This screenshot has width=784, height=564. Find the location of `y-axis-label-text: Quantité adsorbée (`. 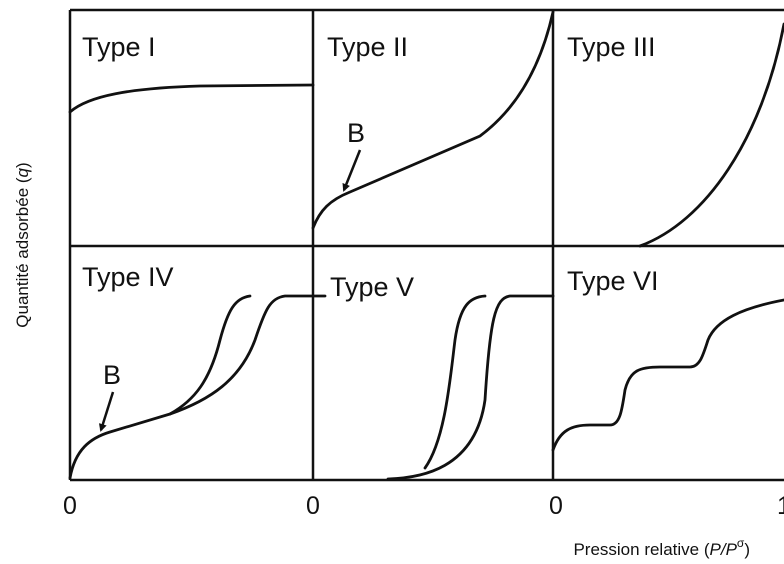

y-axis-label-text: Quantité adsorbée ( is located at coordinates (22, 252).